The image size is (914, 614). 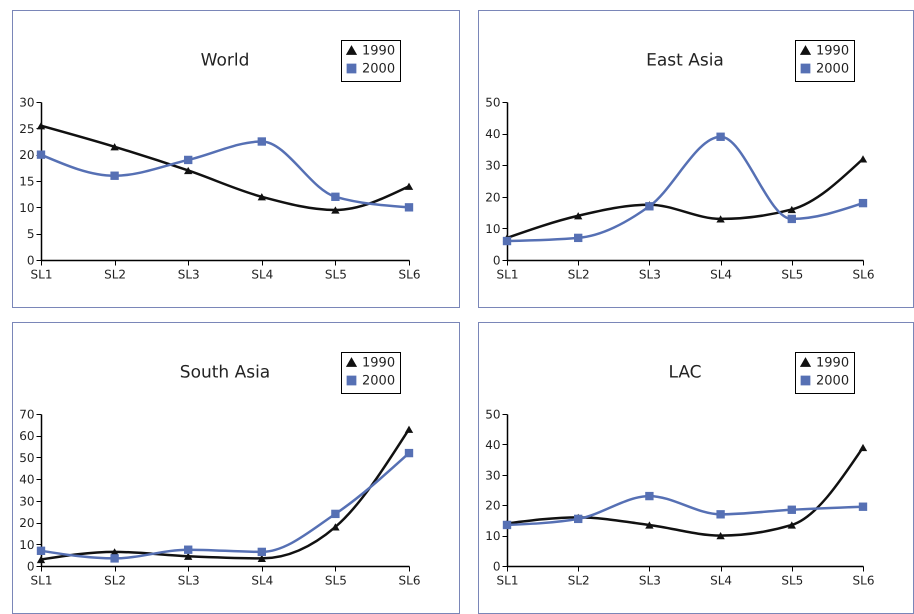 I want to click on y-tick-label: 60, so click(x=26, y=436).